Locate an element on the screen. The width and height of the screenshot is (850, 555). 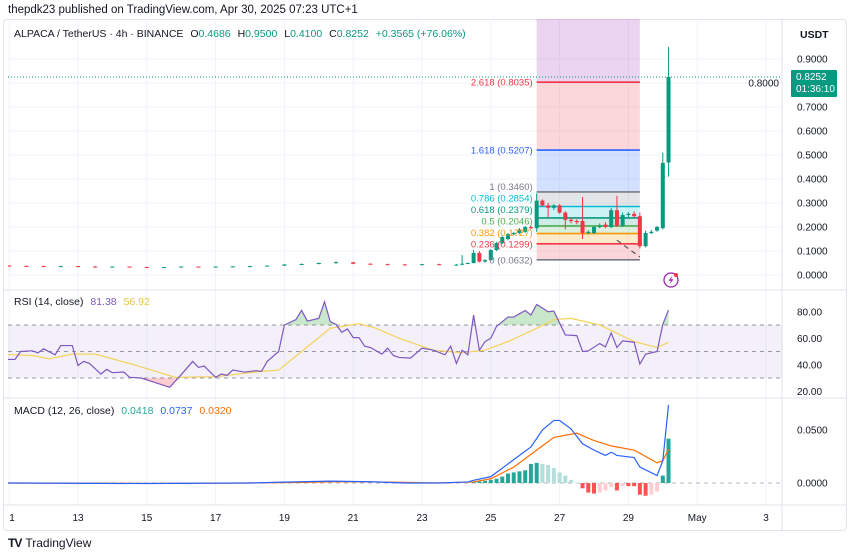
macd-value: 0.0737 is located at coordinates (176, 411).